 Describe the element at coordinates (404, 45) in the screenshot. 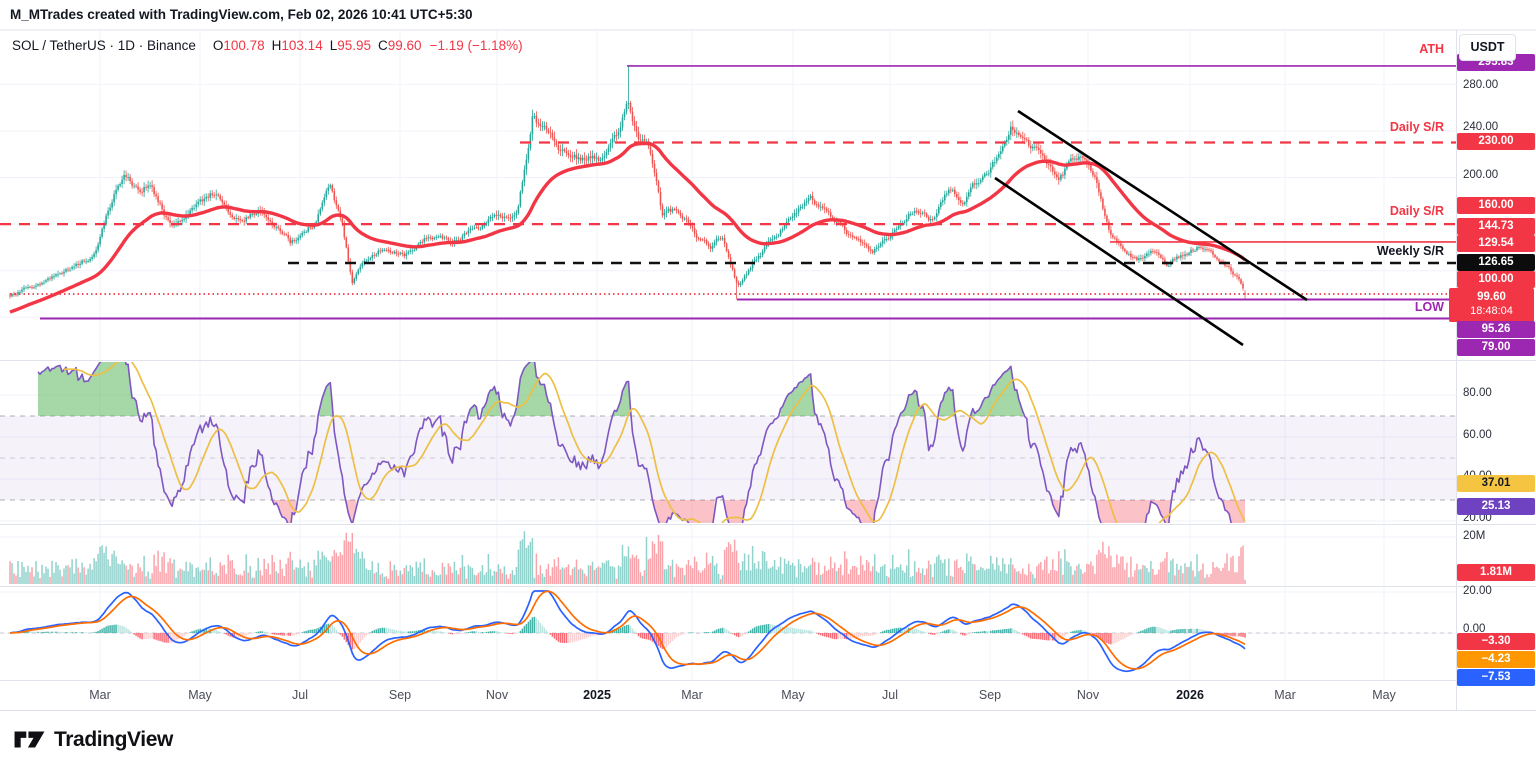

I see `legend-ohlc-value: 99.60` at that location.